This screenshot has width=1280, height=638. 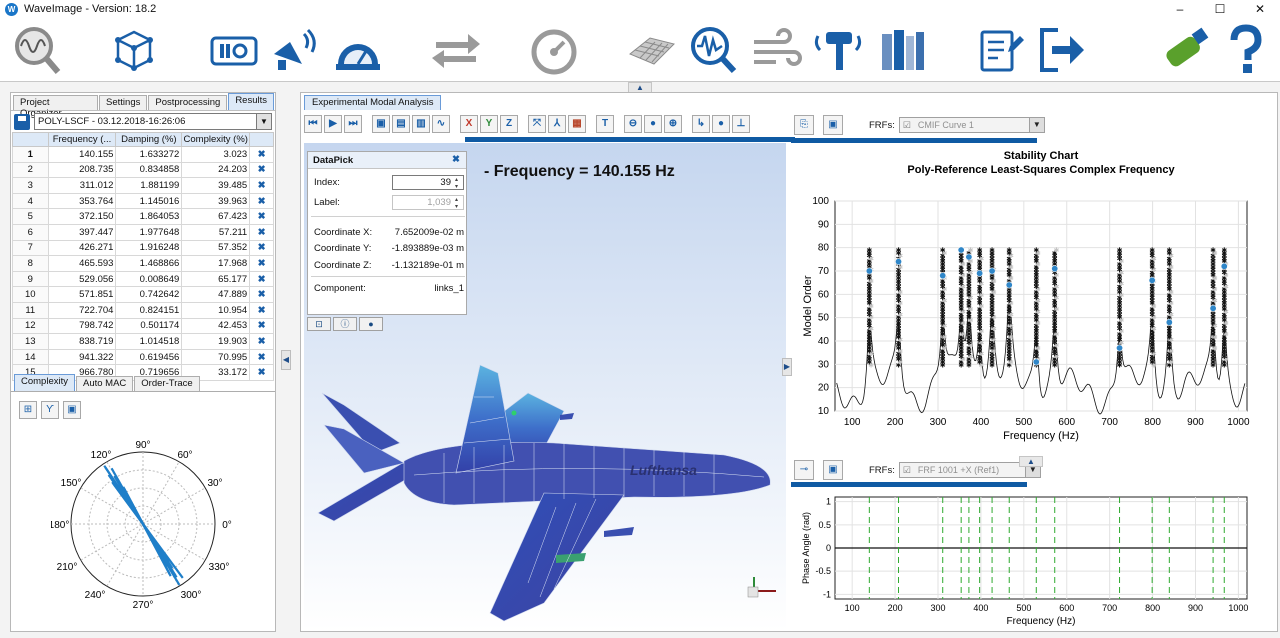 What do you see at coordinates (373, 102) in the screenshot?
I see `tab-experimental-modal-analysis: Experimental Modal Analysis` at bounding box center [373, 102].